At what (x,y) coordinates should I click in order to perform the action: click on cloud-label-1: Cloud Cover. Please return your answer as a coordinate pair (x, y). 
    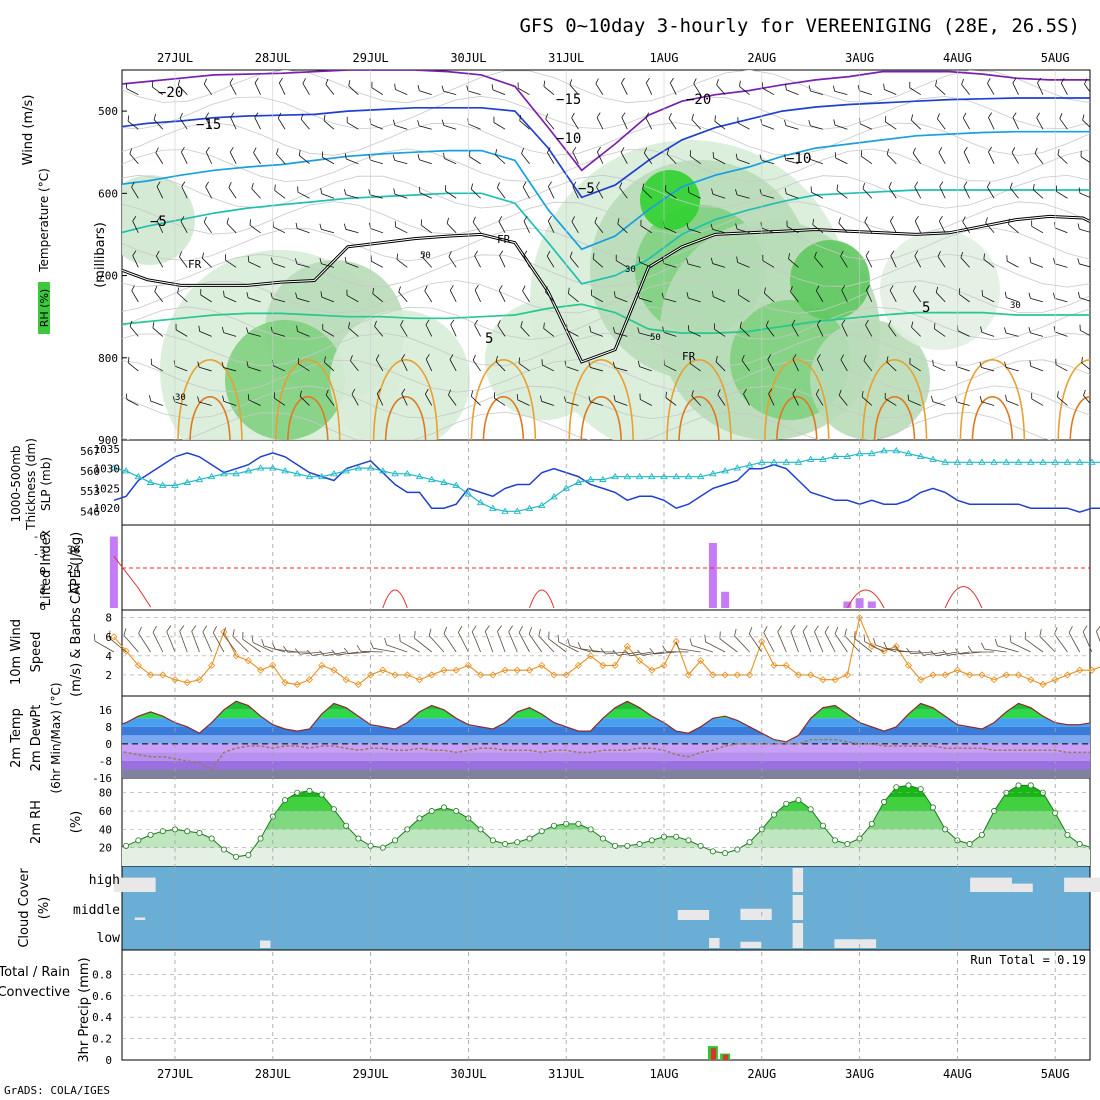
    Looking at the image, I should click on (24, 908).